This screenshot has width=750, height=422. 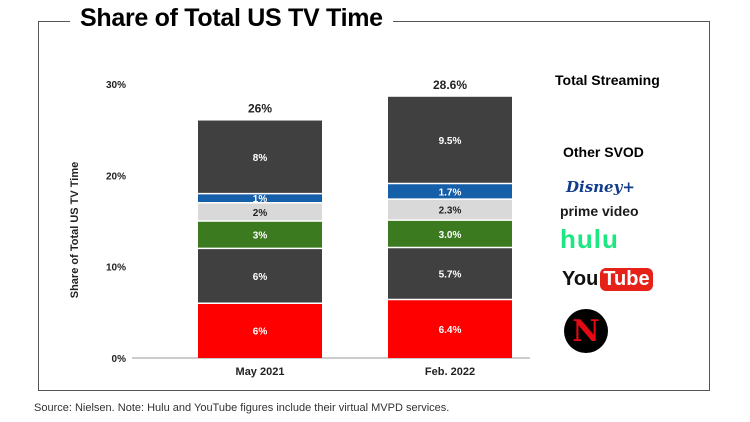 I want to click on segment-data-label: 3%, so click(x=260, y=236).